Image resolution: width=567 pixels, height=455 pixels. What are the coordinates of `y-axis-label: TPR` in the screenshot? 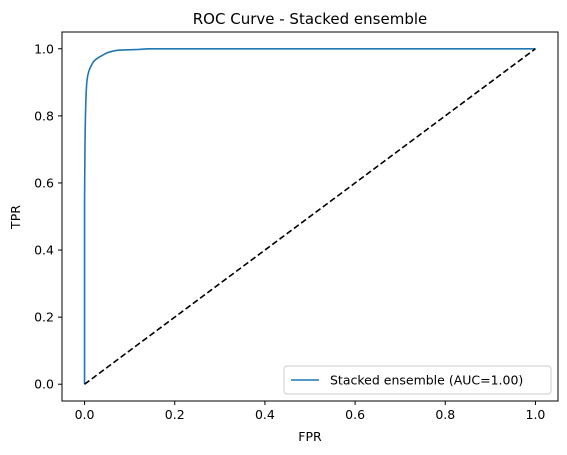 It's located at (15, 217).